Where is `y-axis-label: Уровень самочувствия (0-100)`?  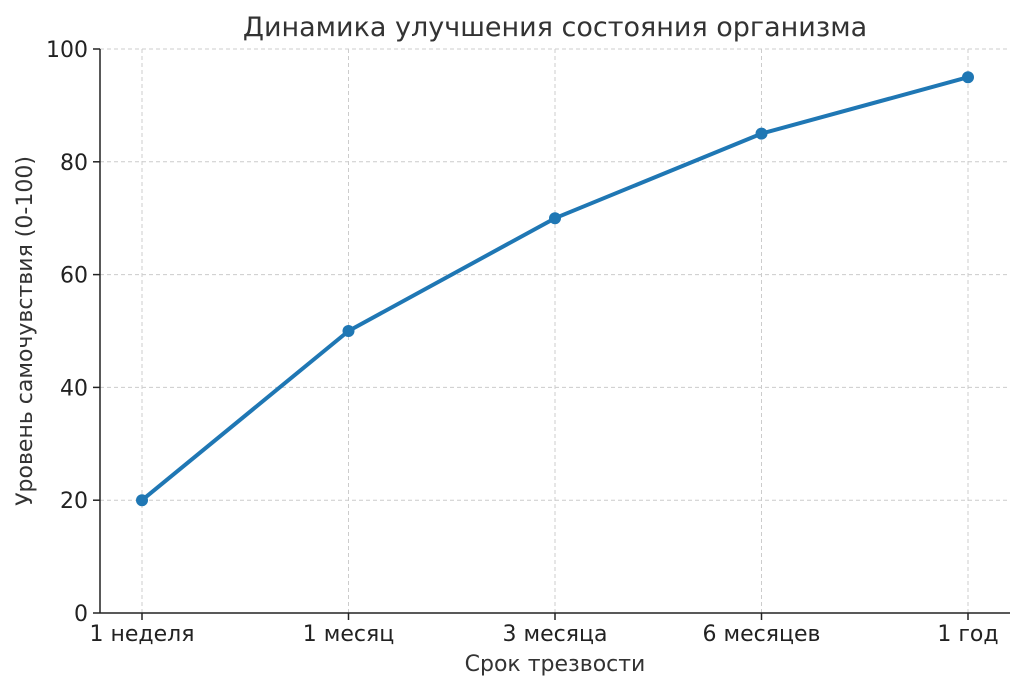 y-axis-label: Уровень самочувствия (0-100) is located at coordinates (25, 331).